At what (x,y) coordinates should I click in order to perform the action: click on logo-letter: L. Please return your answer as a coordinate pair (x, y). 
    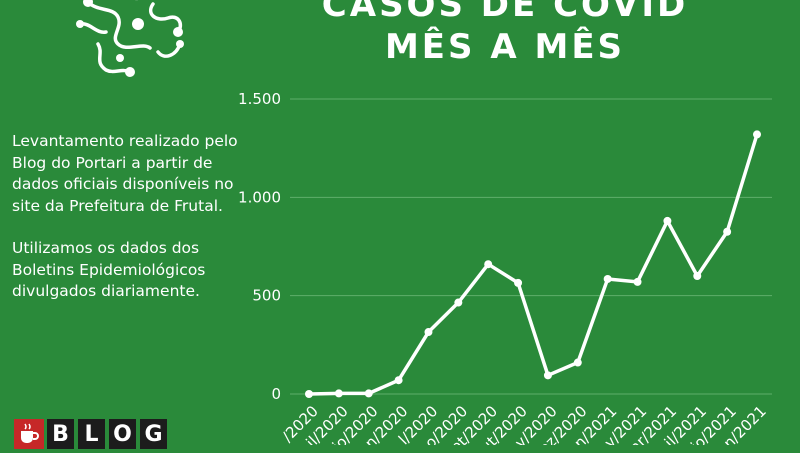
    Looking at the image, I should click on (91, 434).